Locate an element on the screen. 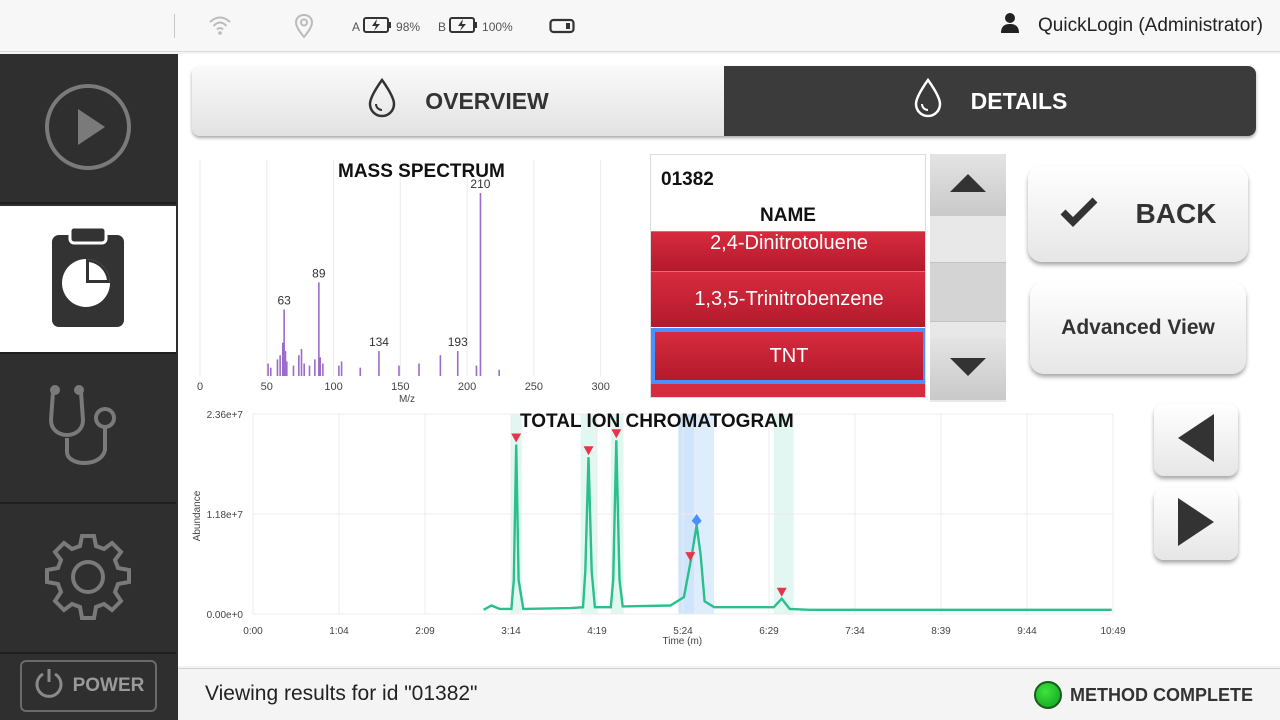 Image resolution: width=1280 pixels, height=720 pixels. user-name: QuickLogin (Administrator) is located at coordinates (1150, 25).